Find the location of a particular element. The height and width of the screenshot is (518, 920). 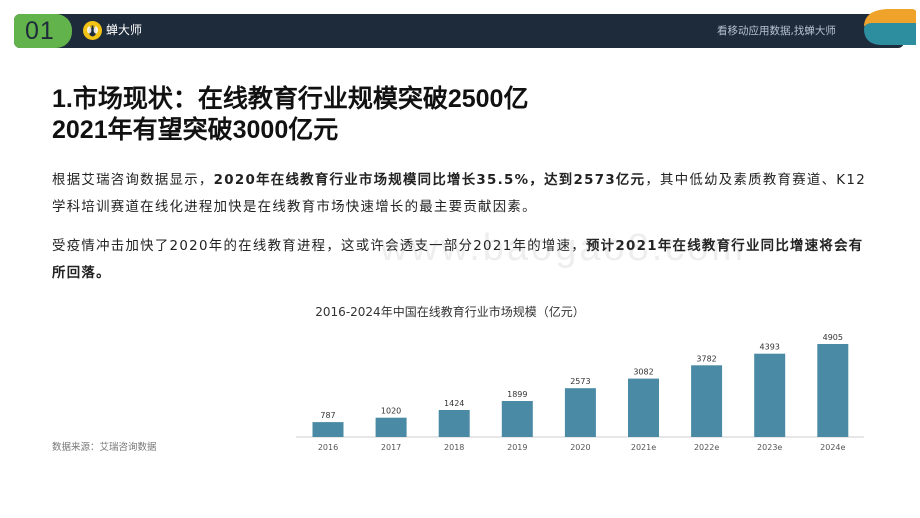

bar-2024e is located at coordinates (833, 390).